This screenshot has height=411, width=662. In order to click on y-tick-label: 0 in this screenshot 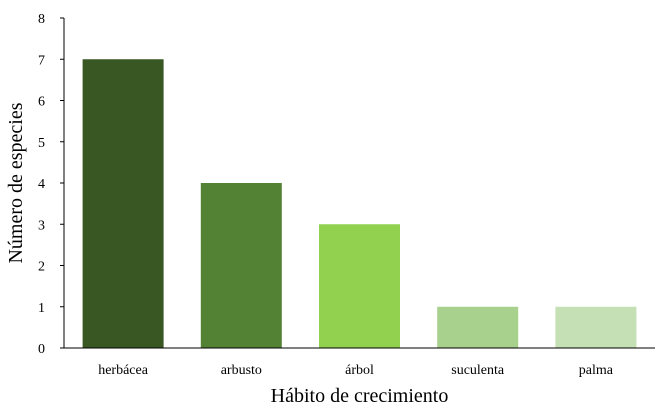, I will do `click(41, 349)`.